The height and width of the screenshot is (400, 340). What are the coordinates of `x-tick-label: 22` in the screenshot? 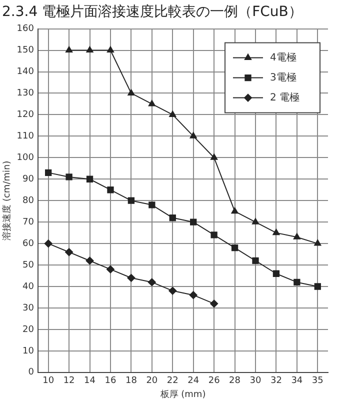 It's located at (172, 381).